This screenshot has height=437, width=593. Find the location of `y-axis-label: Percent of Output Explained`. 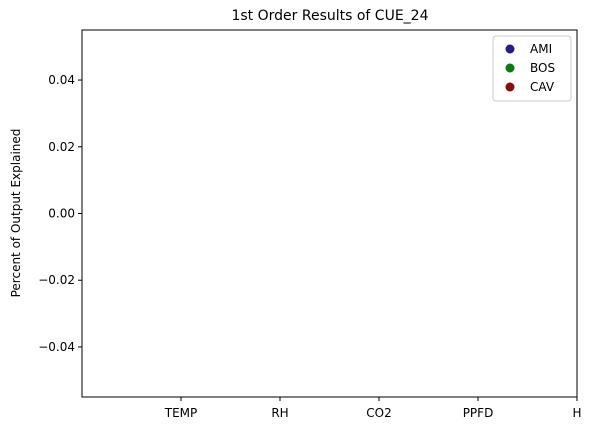

y-axis-label: Percent of Output Explained is located at coordinates (16, 213).